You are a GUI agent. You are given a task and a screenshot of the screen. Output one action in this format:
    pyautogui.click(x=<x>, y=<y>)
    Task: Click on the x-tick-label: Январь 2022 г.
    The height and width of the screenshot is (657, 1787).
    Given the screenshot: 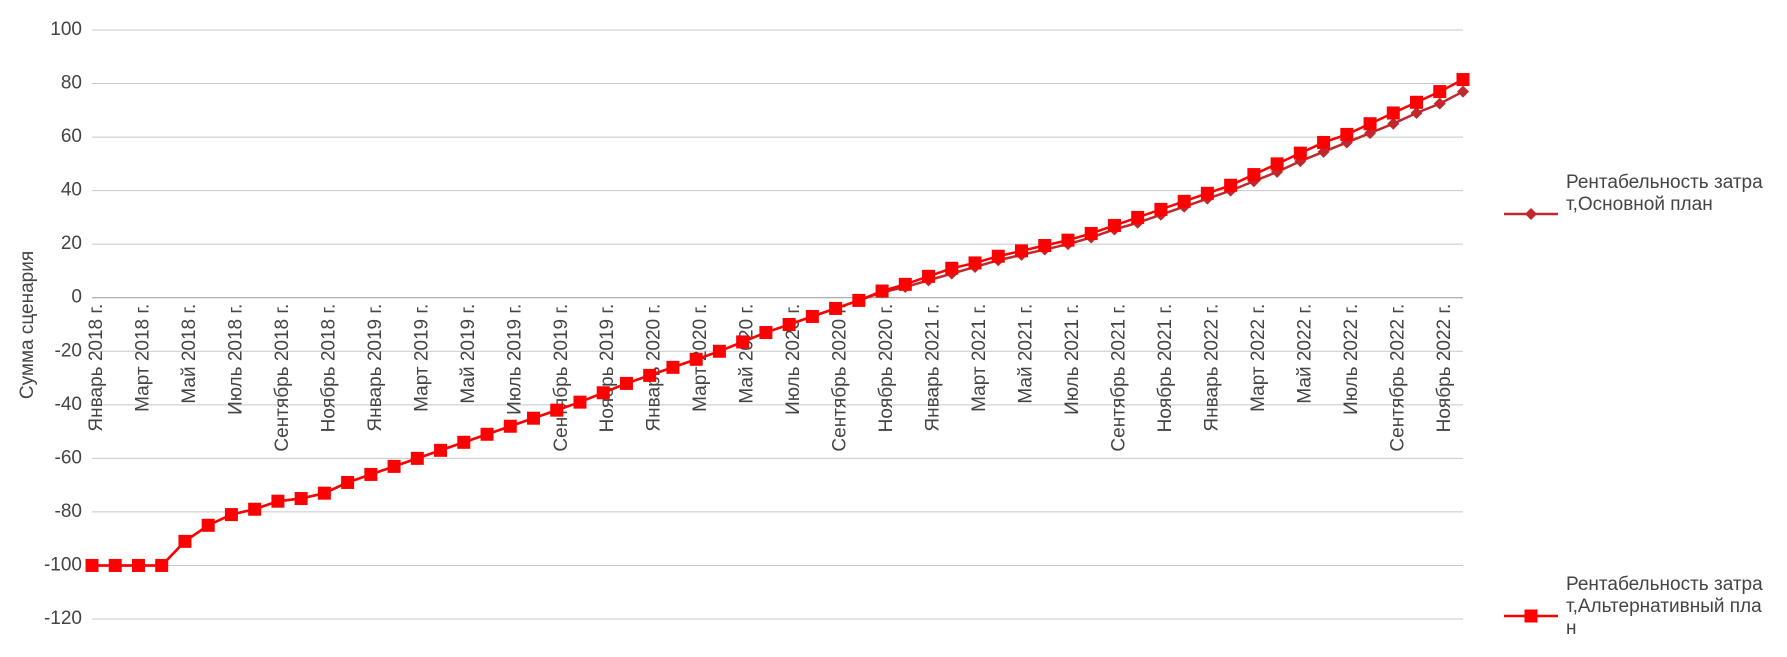 What is the action you would take?
    pyautogui.click(x=1211, y=368)
    